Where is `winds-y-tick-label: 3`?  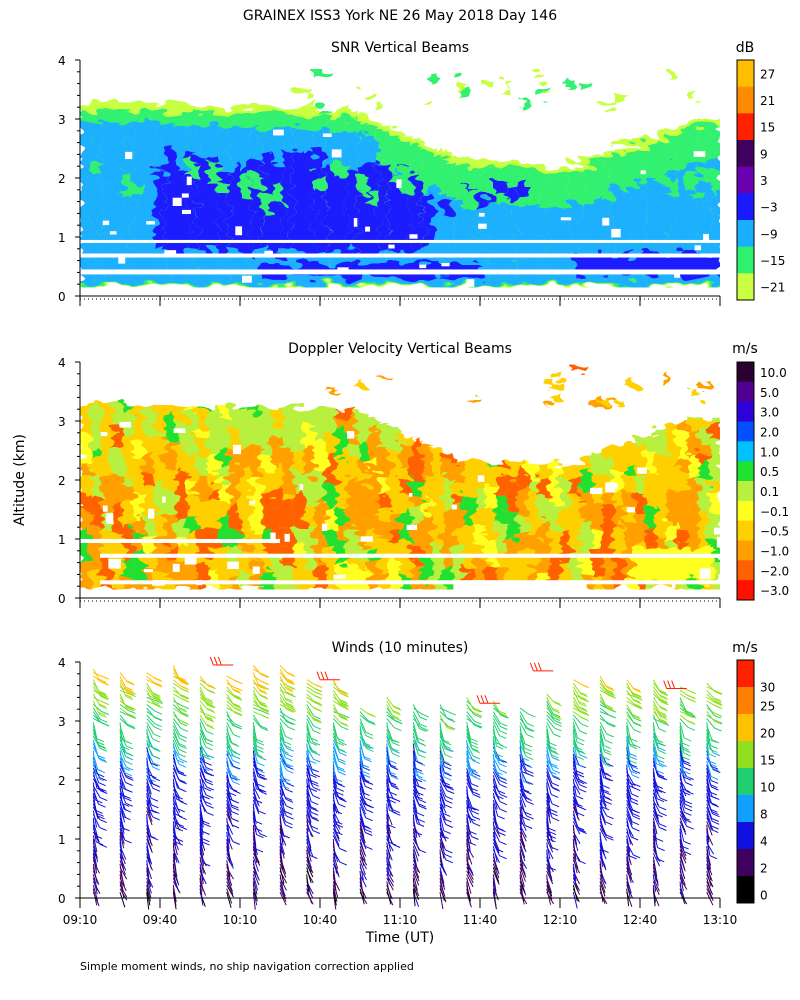 winds-y-tick-label: 3 is located at coordinates (62, 722).